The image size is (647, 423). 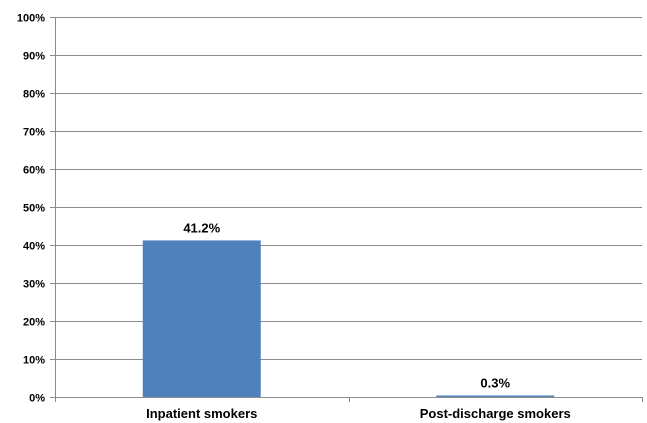 I want to click on y-tick-label: 50%, so click(x=34, y=209).